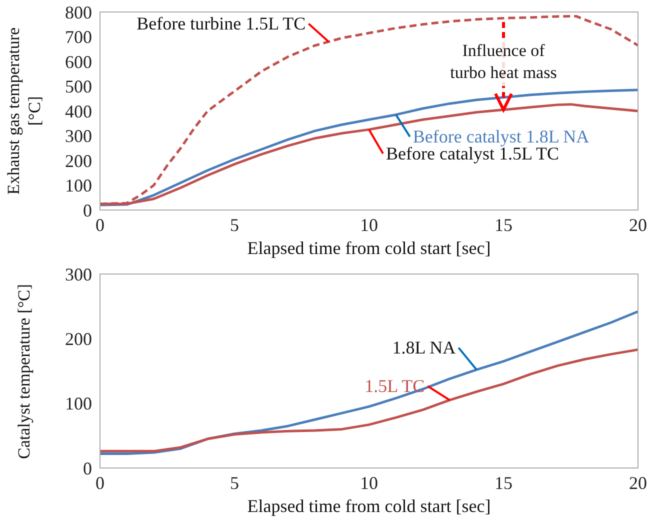  I want to click on y-tick-label: 600, so click(78, 62).